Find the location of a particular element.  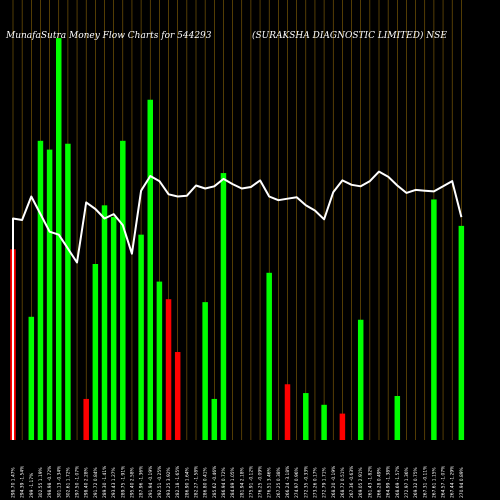

x-tick-label: 261.43 -1.82% is located at coordinates (370, 482).